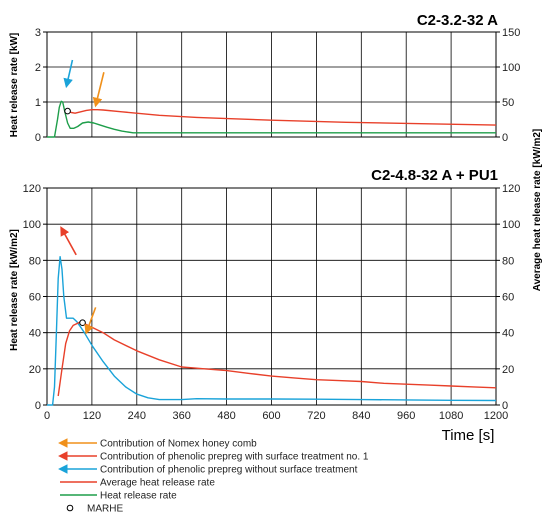  What do you see at coordinates (281, 117) in the screenshot?
I see `series-line-average-heat-release-rate` at bounding box center [281, 117].